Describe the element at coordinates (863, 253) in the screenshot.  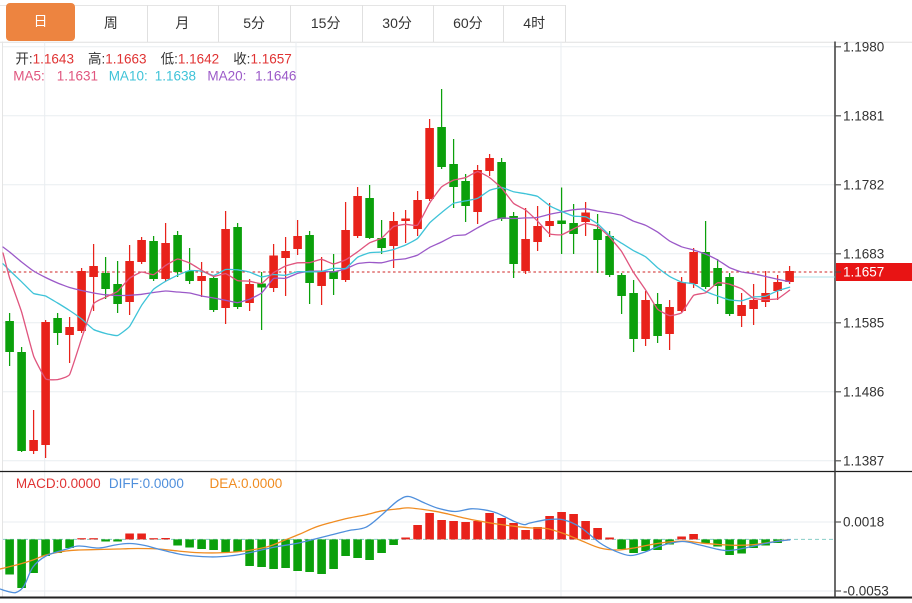
I see `svg-text: 1.1683` at that location.